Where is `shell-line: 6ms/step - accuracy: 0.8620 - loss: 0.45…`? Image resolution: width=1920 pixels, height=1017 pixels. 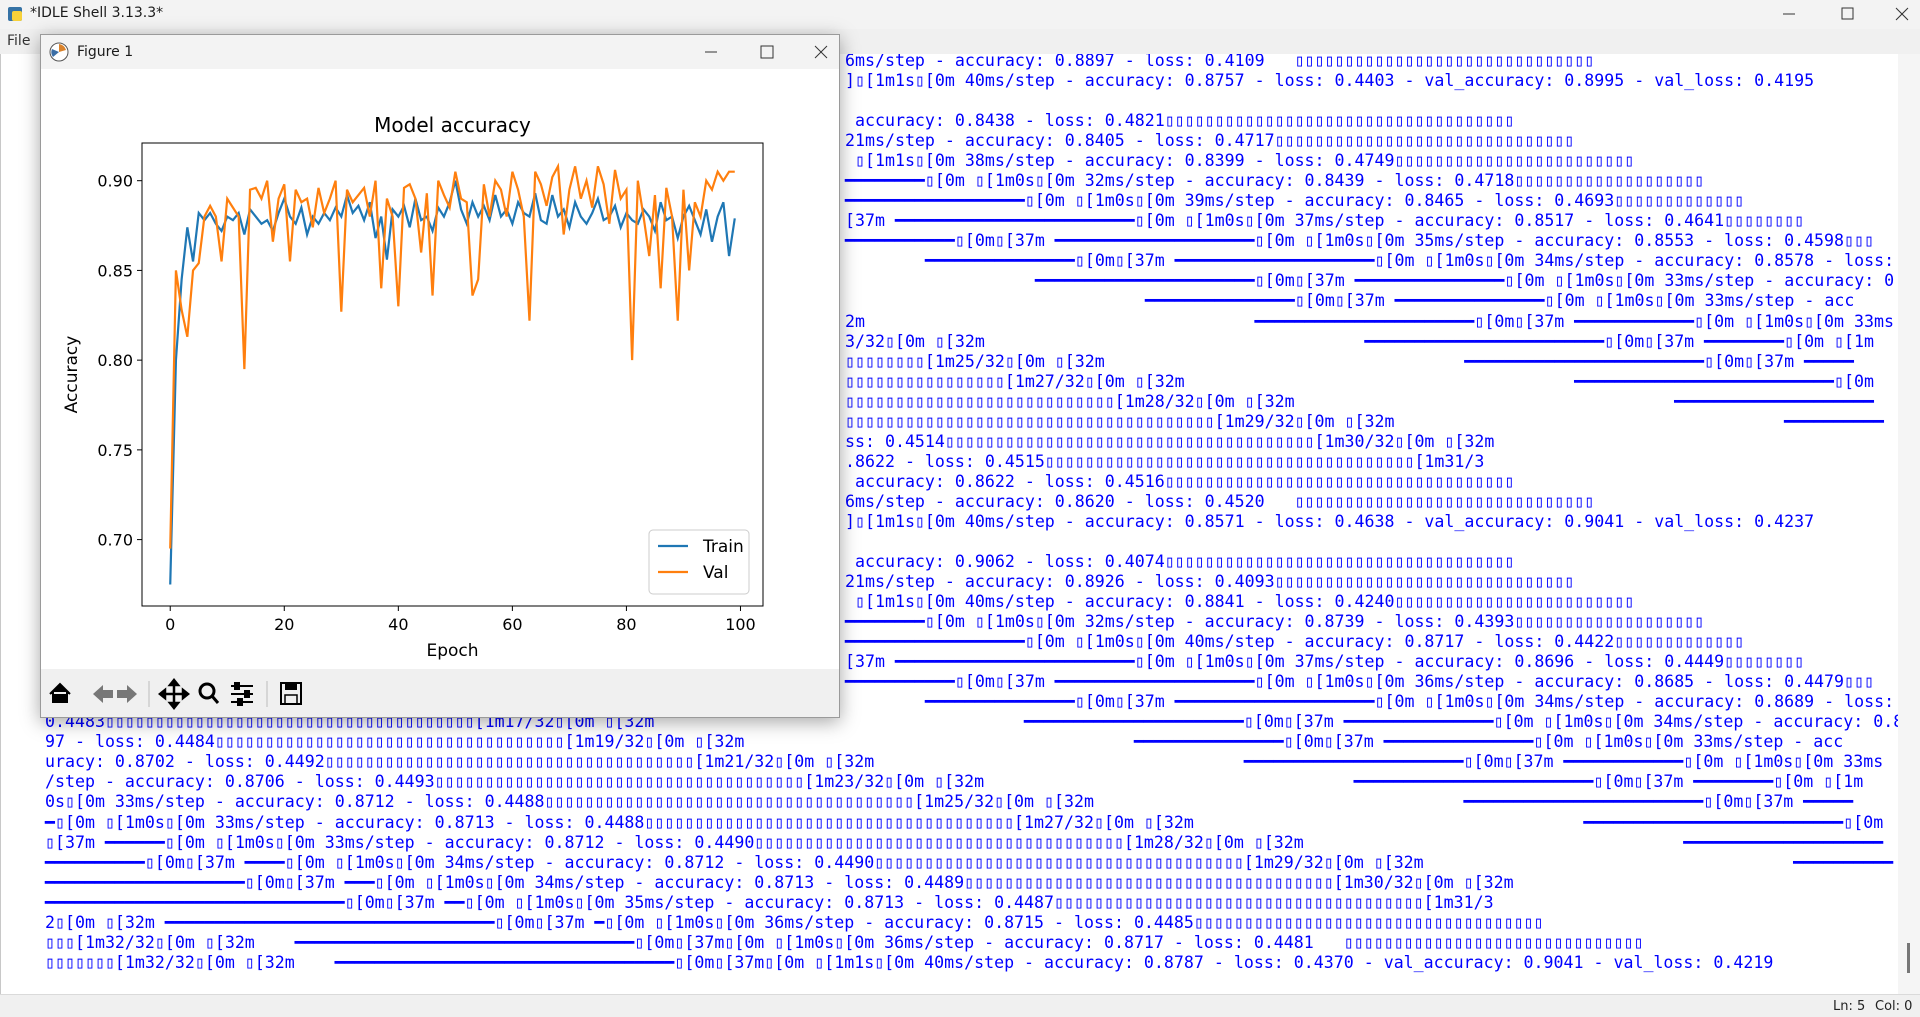 shell-line: 6ms/step - accuracy: 0.8620 - loss: 0.45… is located at coordinates (1220, 501).